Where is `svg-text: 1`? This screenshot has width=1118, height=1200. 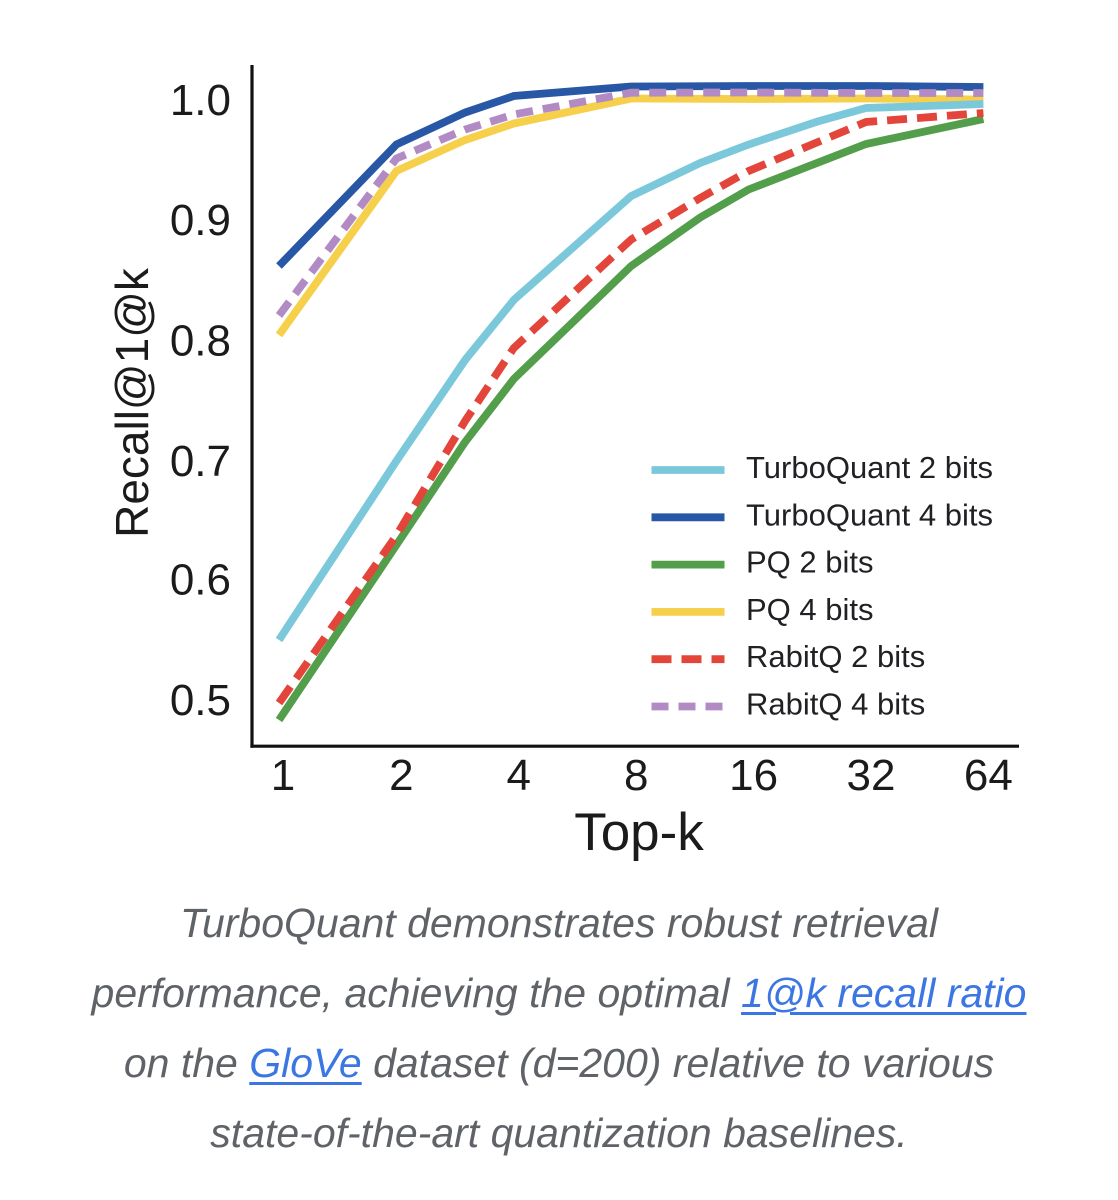 svg-text: 1 is located at coordinates (283, 775).